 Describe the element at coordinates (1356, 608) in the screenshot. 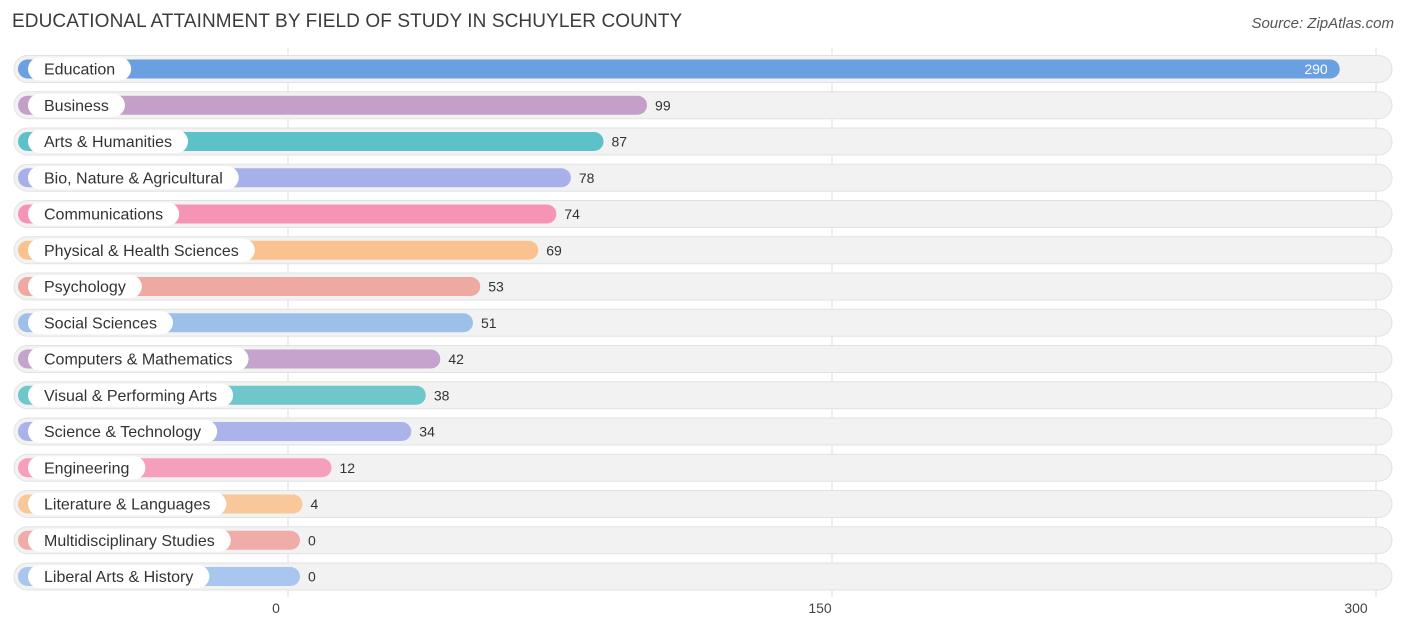

I see `x-tick-label: 300` at that location.